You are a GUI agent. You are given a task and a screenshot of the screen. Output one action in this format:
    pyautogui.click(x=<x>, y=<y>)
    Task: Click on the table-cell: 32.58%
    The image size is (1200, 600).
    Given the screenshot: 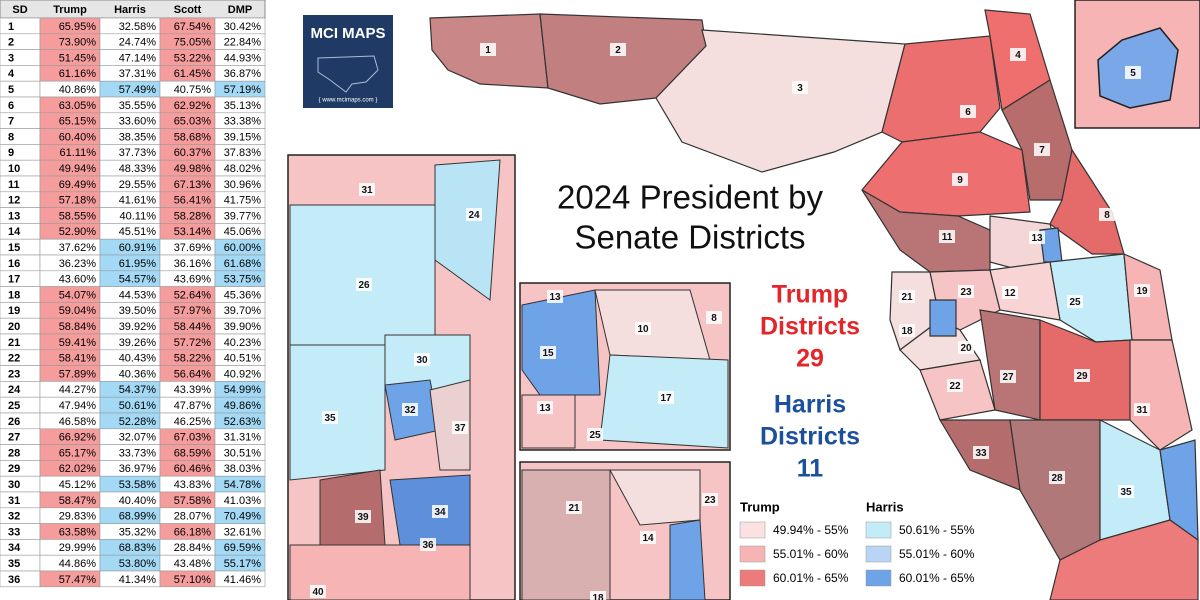 What is the action you would take?
    pyautogui.click(x=138, y=27)
    